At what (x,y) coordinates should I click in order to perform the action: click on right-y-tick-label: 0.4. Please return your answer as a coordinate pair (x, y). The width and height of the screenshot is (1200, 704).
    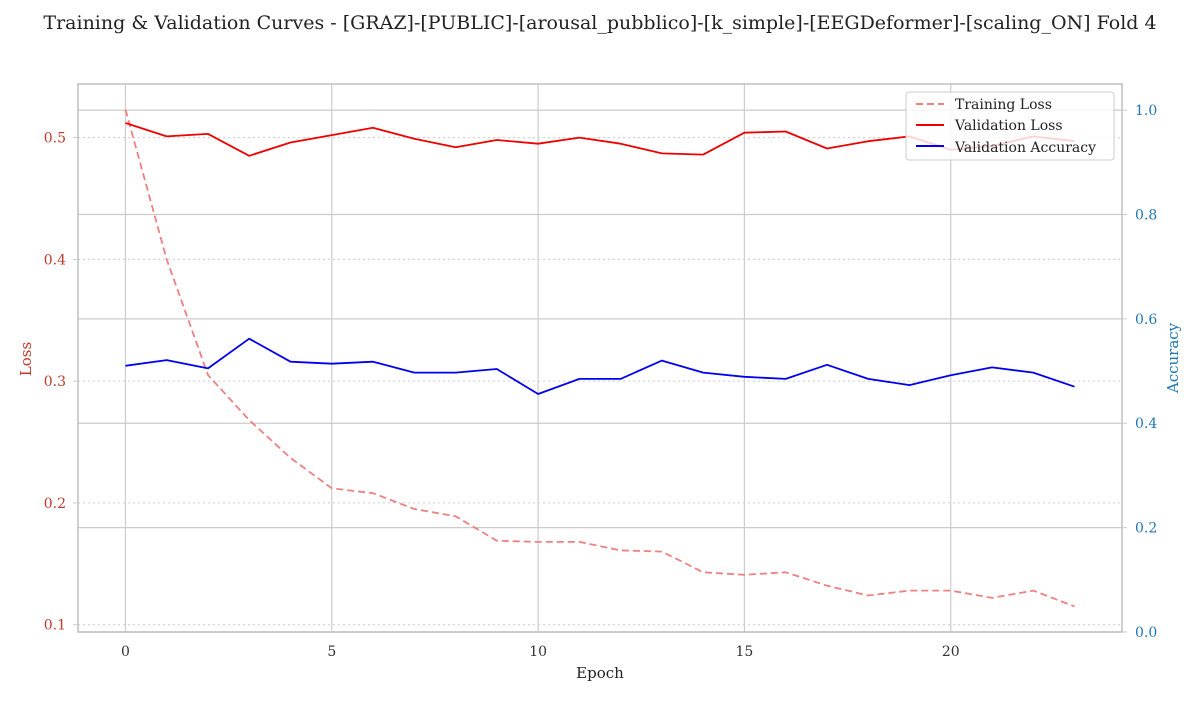
    Looking at the image, I should click on (1146, 424).